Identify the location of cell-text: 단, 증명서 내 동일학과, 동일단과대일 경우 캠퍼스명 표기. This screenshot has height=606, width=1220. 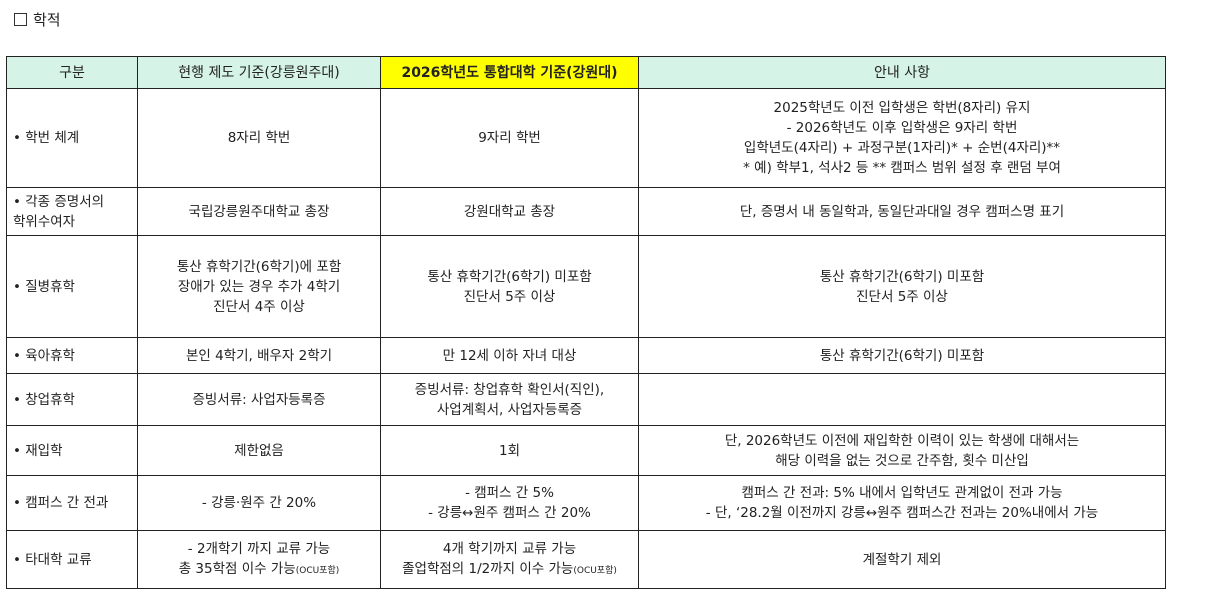
(902, 211).